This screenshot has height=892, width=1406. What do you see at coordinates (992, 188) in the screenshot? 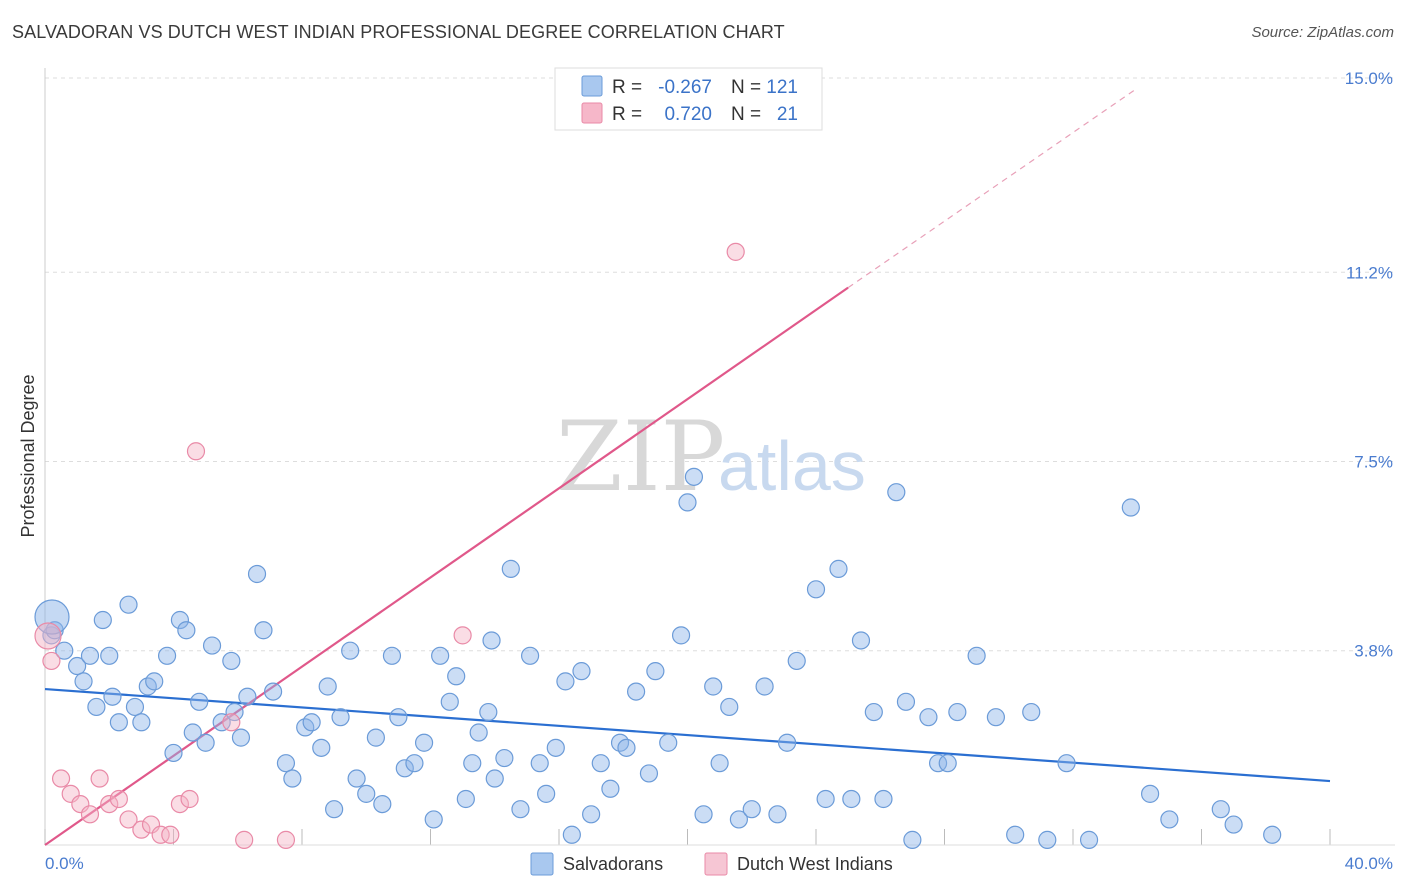
I see `dutch-west-indian-trend-extension` at bounding box center [992, 188].